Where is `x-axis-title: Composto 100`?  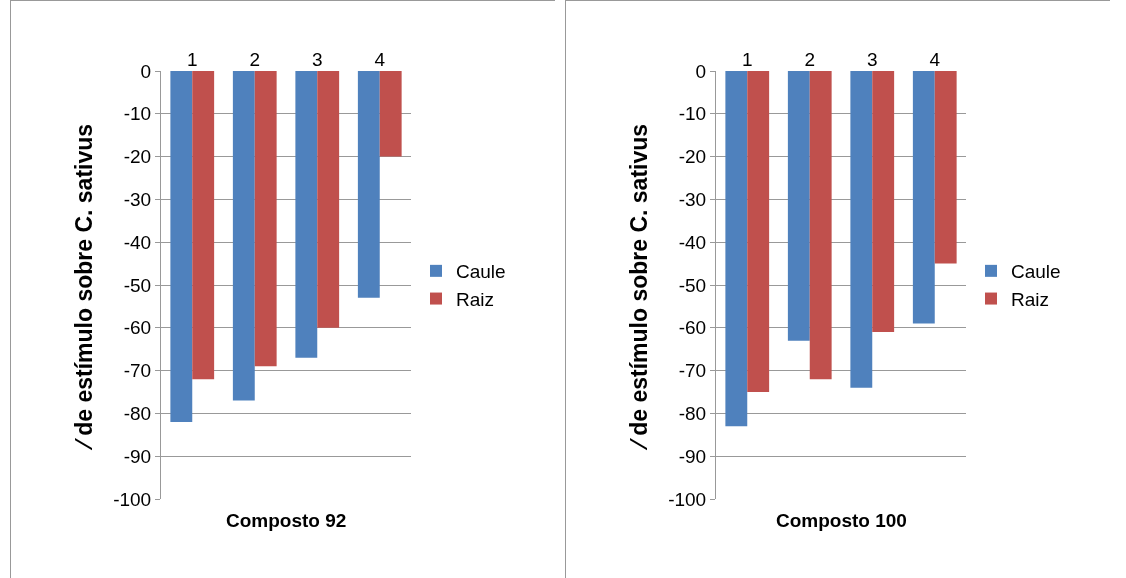
x-axis-title: Composto 100 is located at coordinates (841, 520).